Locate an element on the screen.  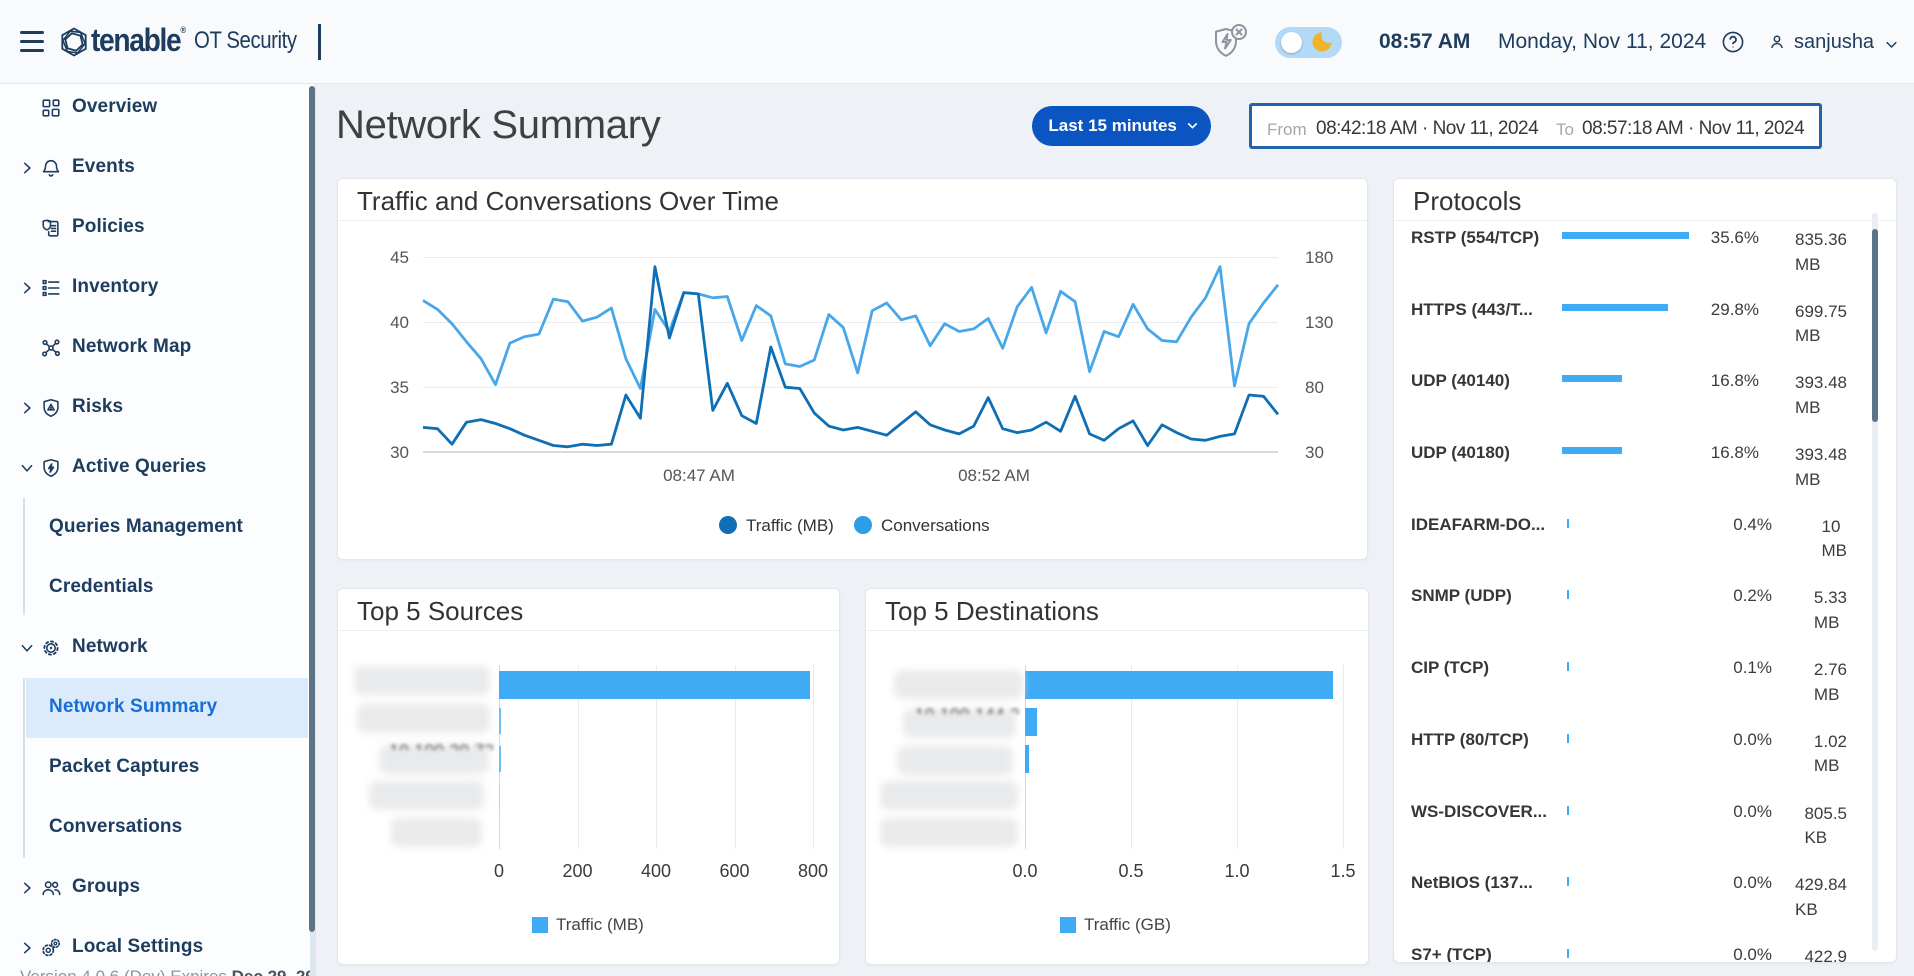
svg-text: 40 is located at coordinates (399, 322).